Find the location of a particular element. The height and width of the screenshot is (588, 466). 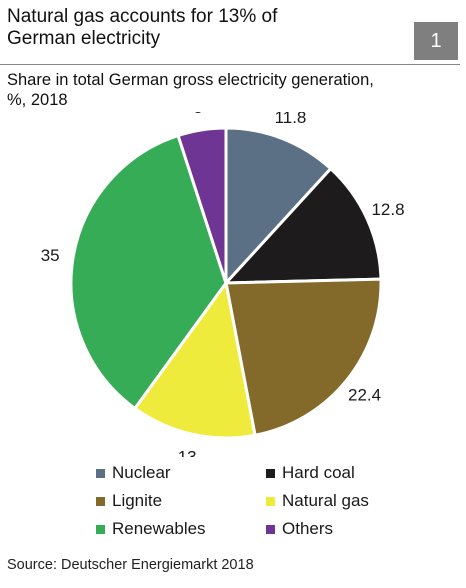

pie-slice-nuclear is located at coordinates (278, 205).